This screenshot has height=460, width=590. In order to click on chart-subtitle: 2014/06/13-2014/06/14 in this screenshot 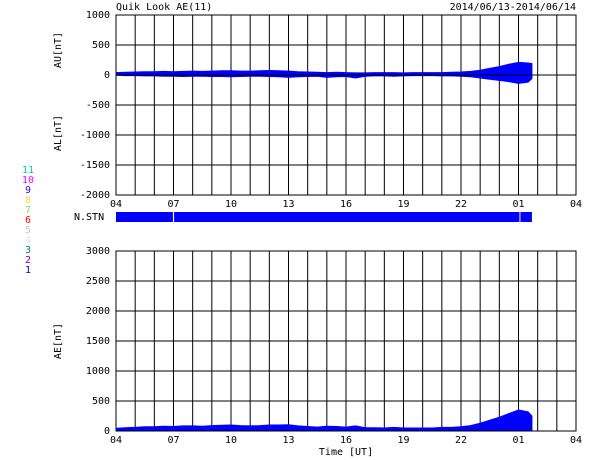, I will do `click(513, 7)`.